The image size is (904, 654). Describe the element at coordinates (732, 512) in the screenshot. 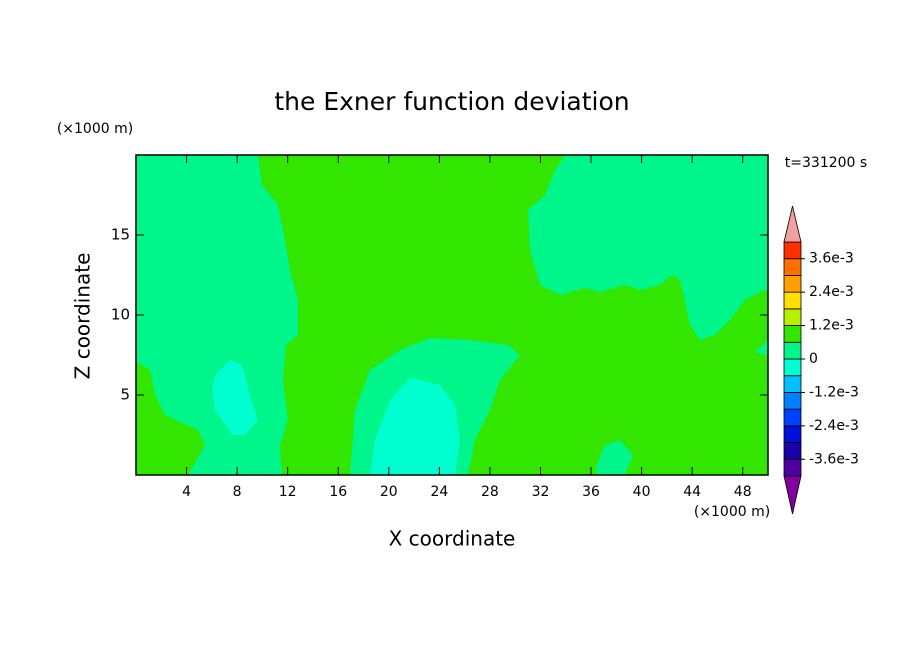

I see `x-unit: (×1000 m)` at that location.